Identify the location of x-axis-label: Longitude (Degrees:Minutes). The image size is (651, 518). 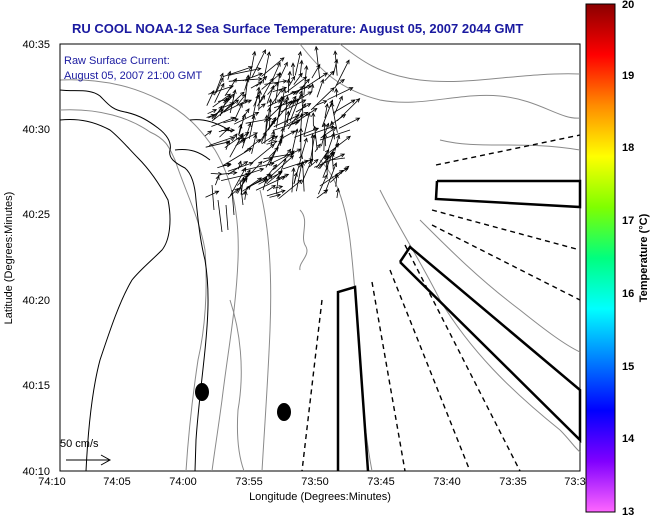
(320, 497).